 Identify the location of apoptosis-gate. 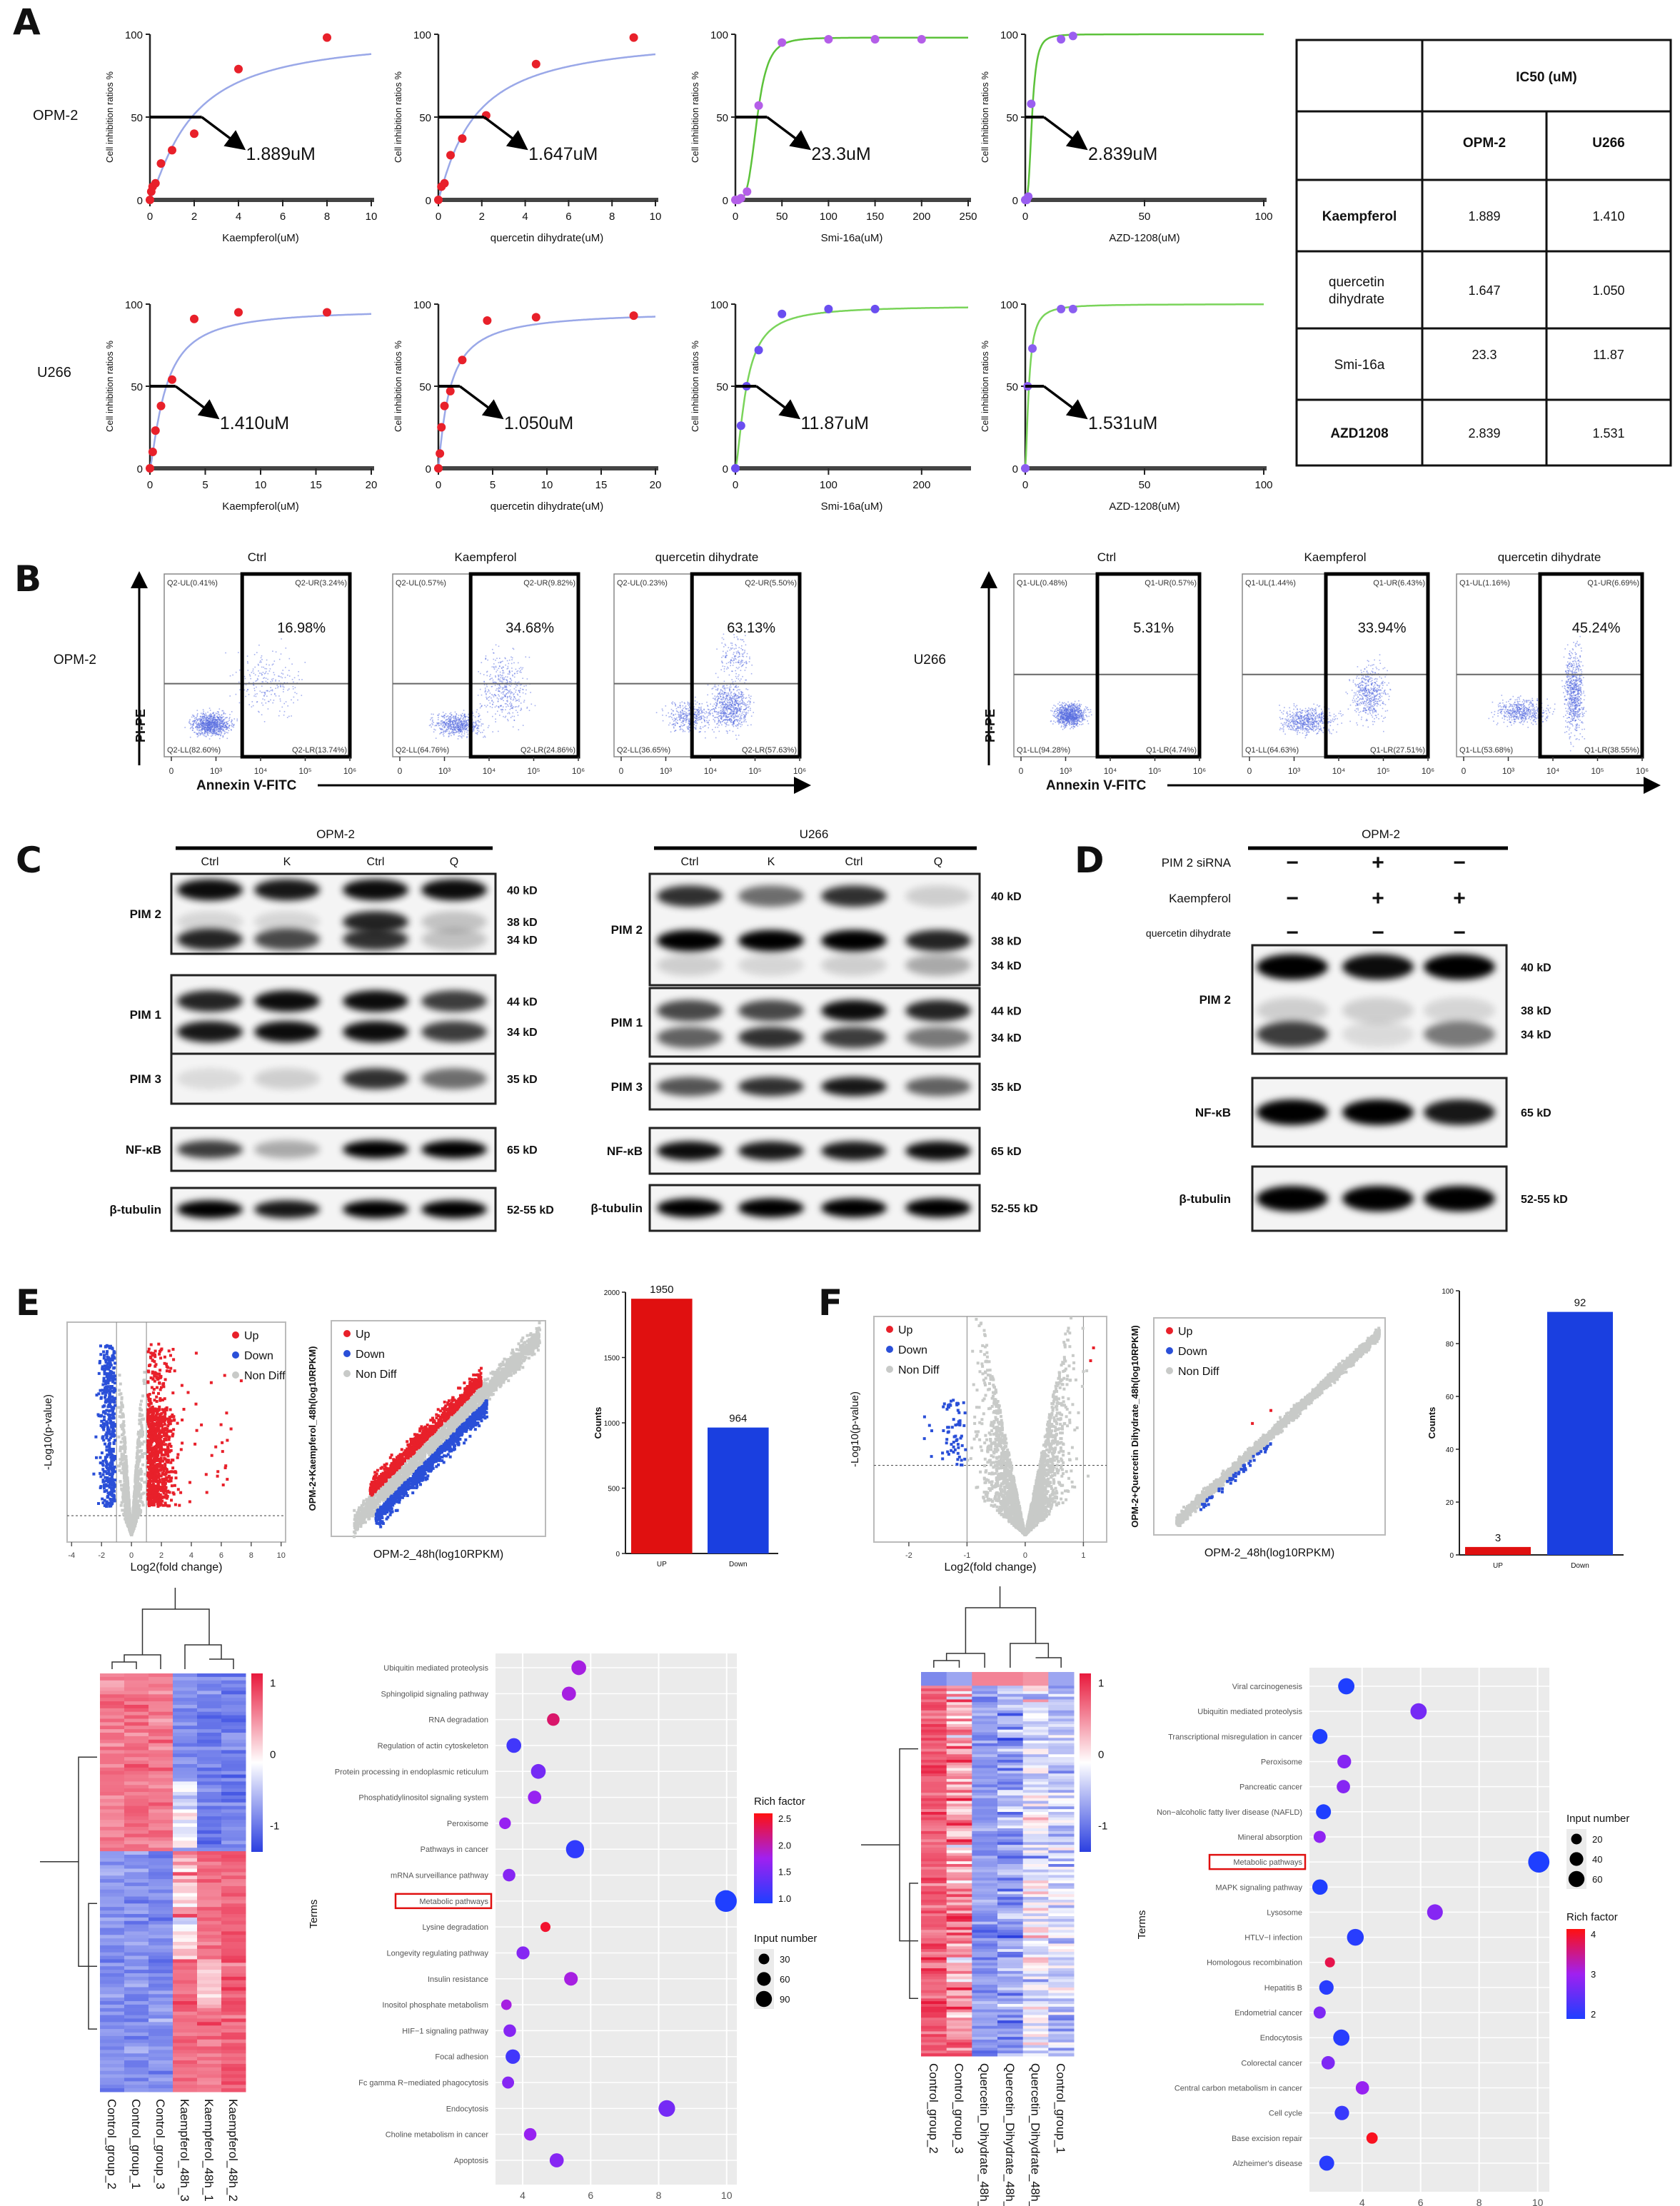
(1148, 665).